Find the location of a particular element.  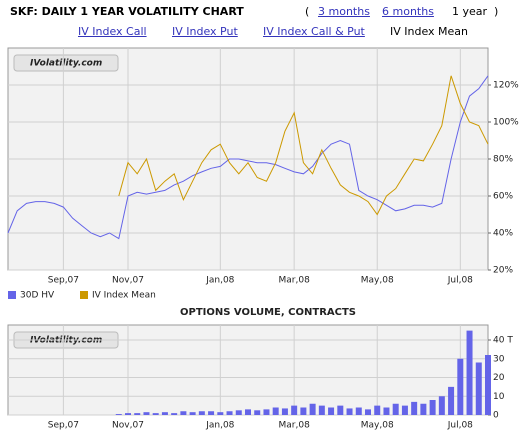

period-link: 6 months is located at coordinates (408, 11).